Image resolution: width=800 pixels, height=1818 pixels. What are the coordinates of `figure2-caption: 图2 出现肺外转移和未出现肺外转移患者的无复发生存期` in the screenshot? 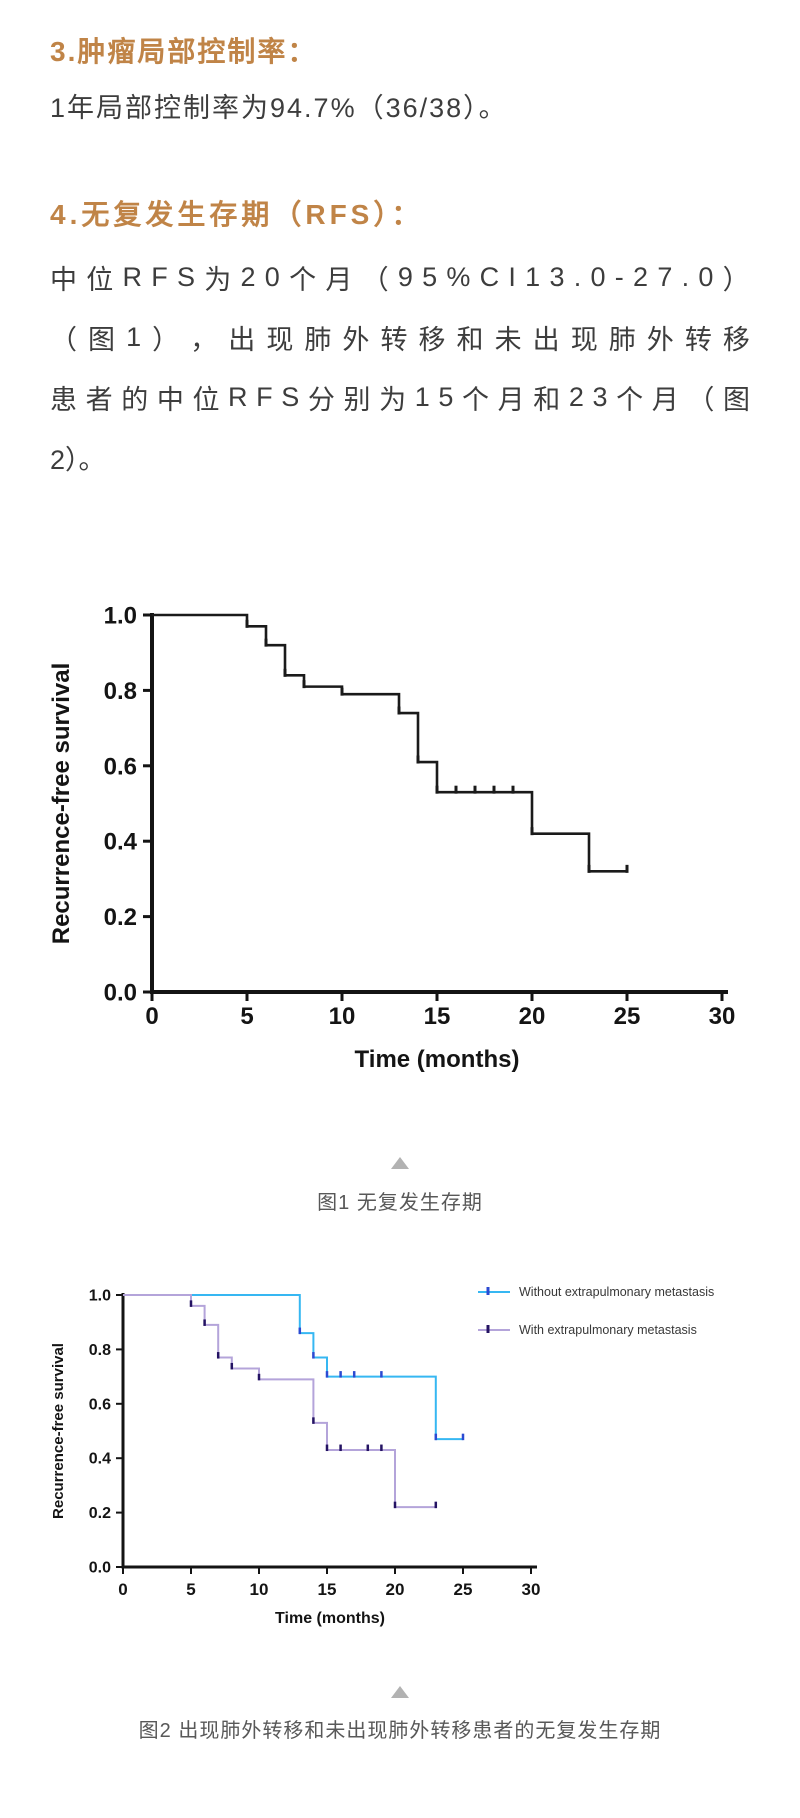 It's located at (400, 1731).